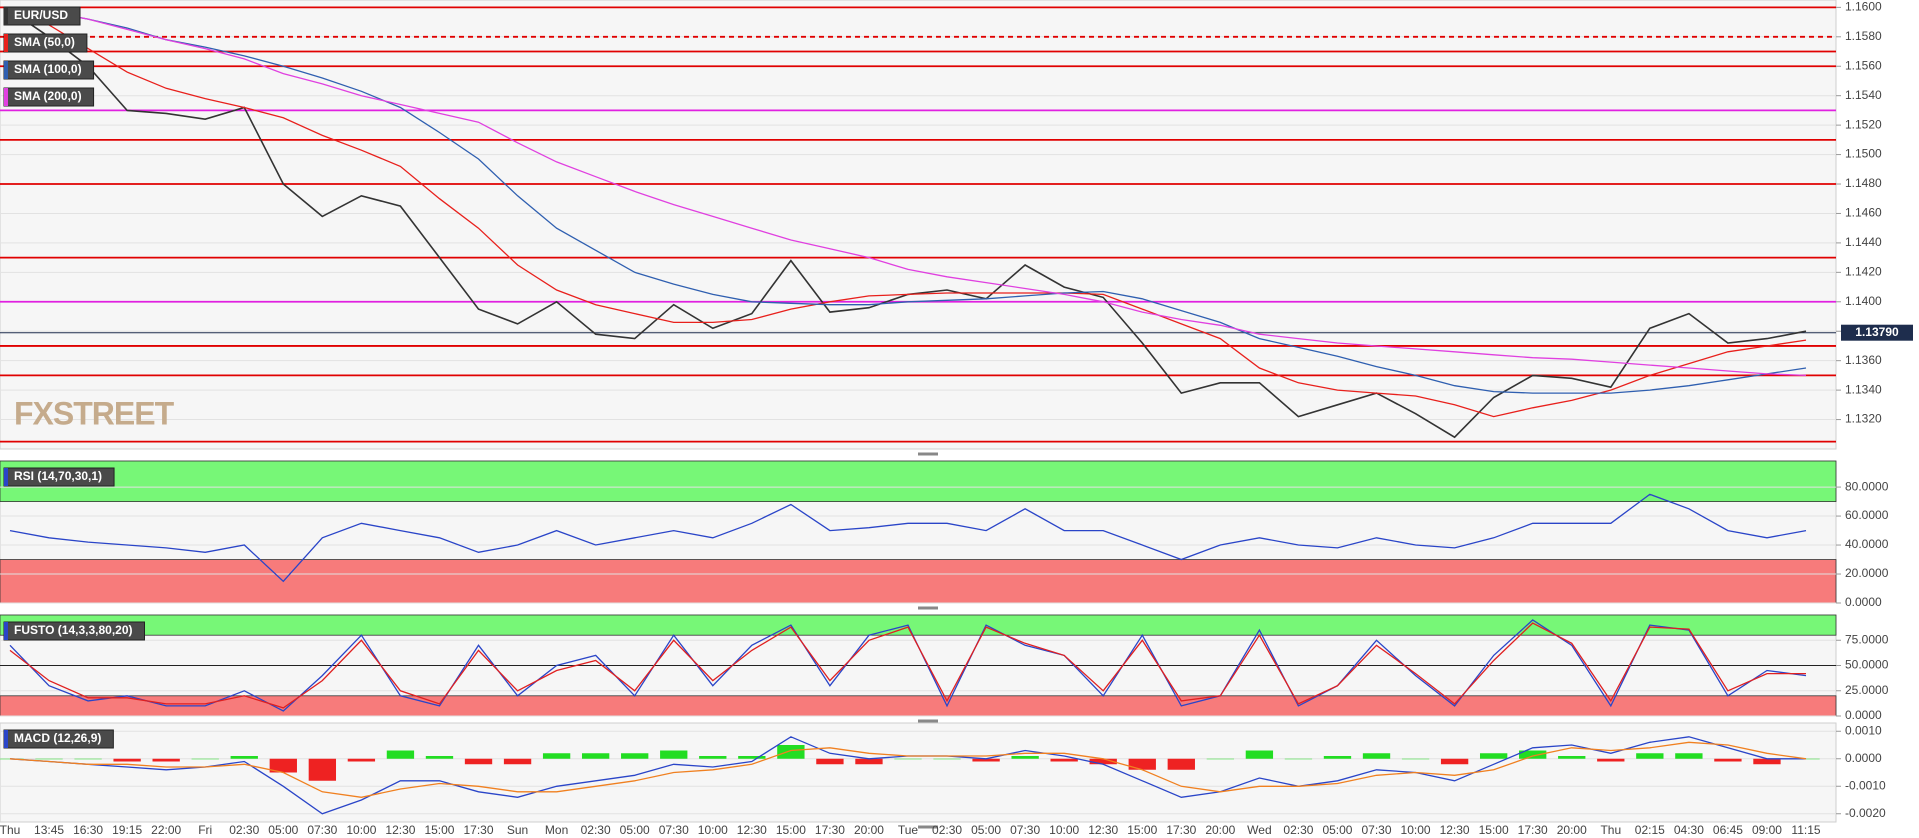  I want to click on x-tick-label: 02:15, so click(1650, 830).